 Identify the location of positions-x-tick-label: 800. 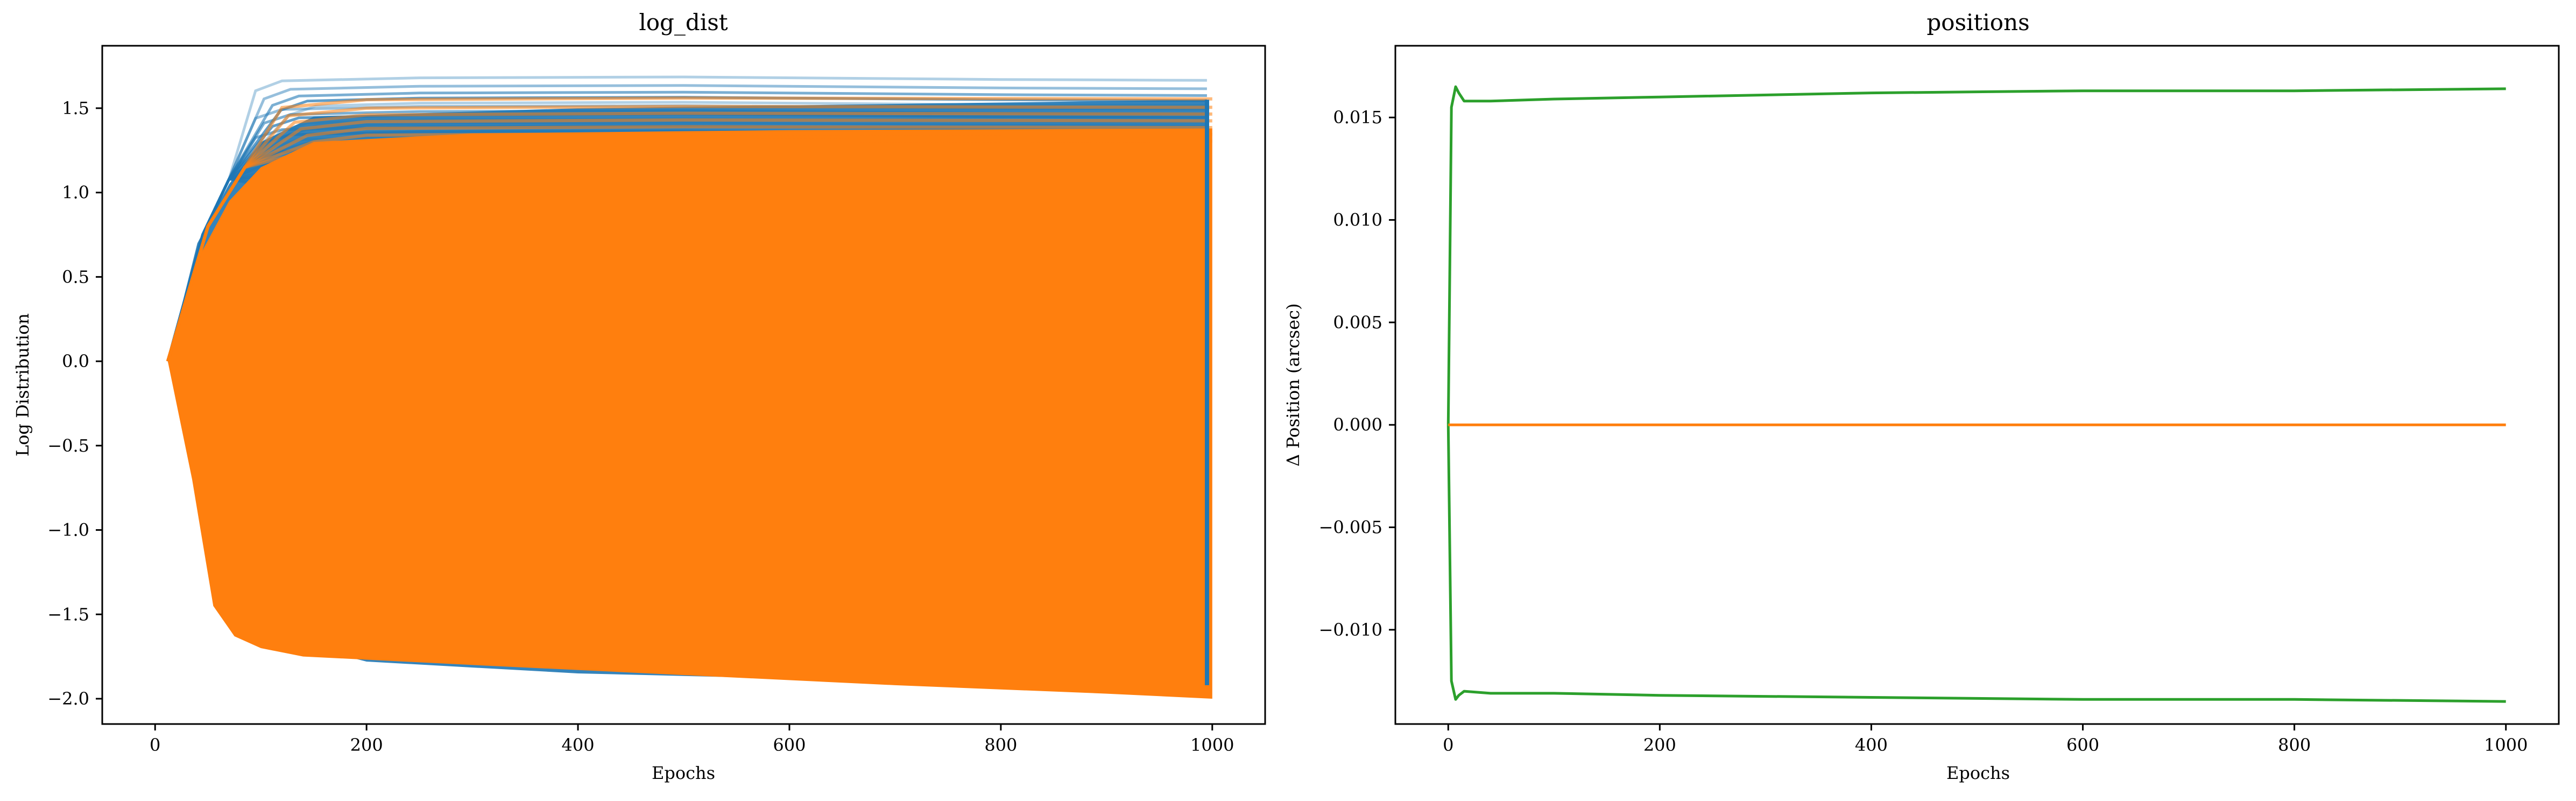
(2294, 745).